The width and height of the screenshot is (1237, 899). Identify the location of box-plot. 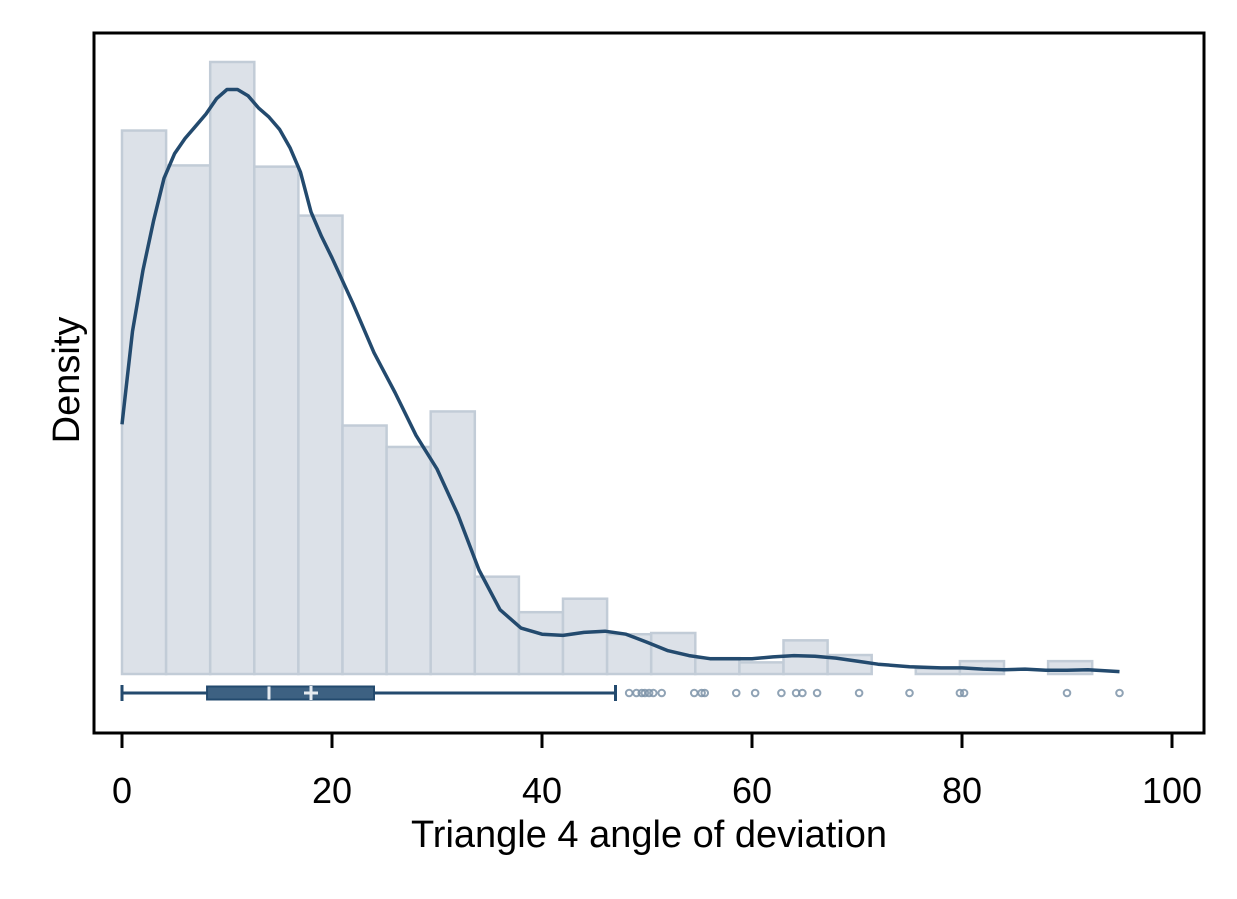
(368, 693).